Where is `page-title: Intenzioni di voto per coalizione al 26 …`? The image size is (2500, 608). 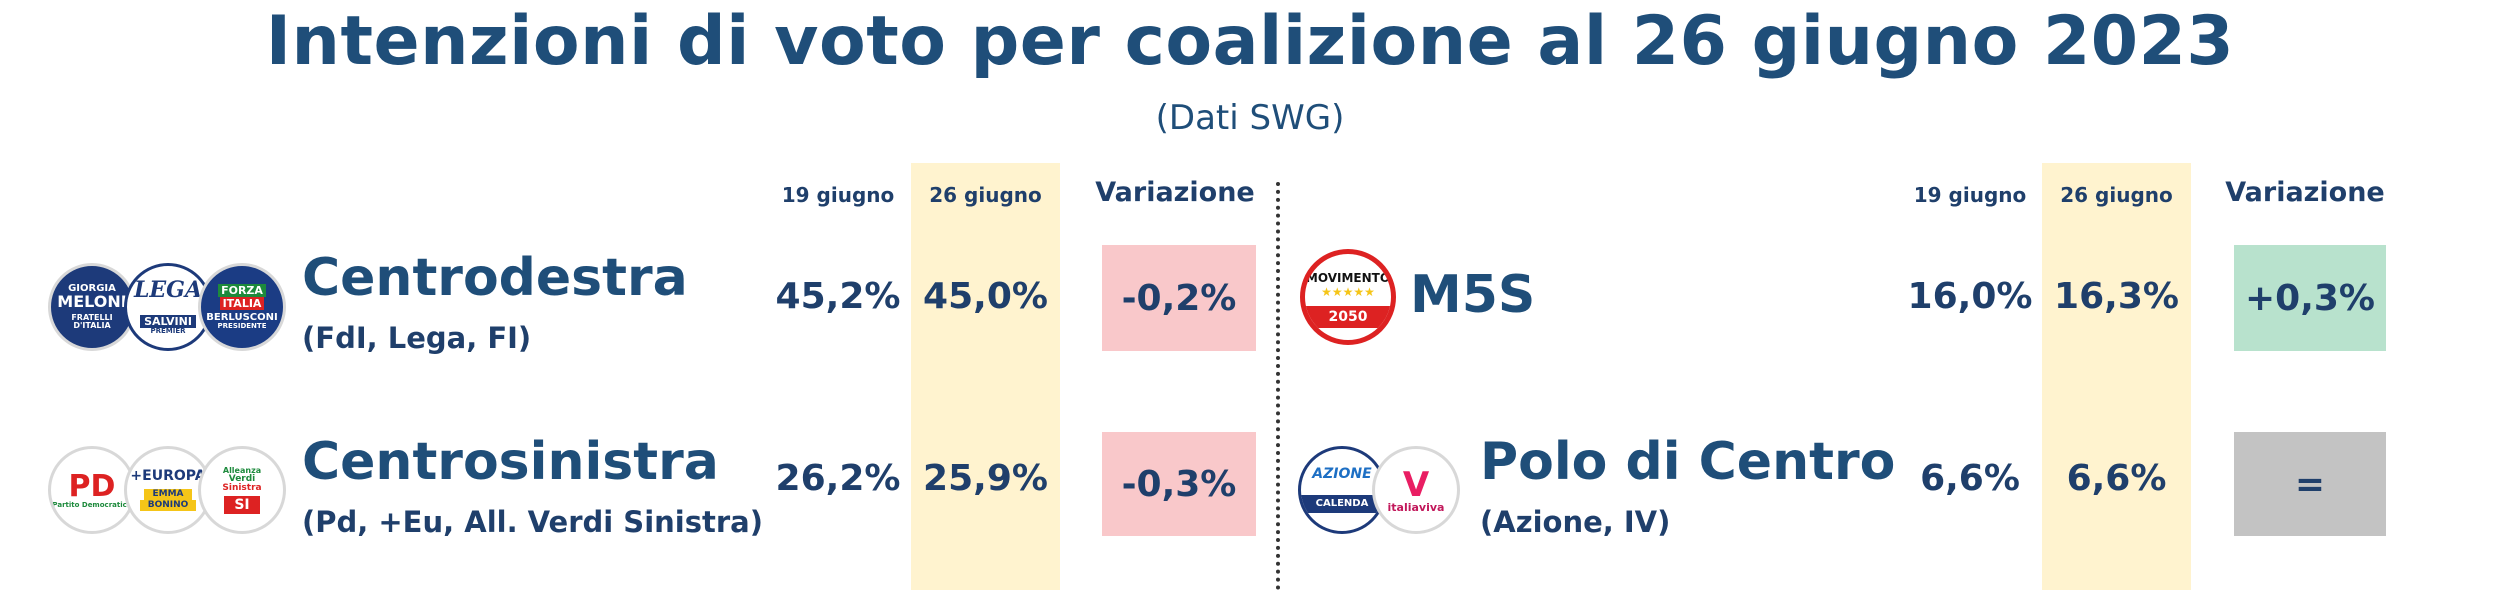
page-title: Intenzioni di voto per coalizione al 26 … is located at coordinates (1250, 41).